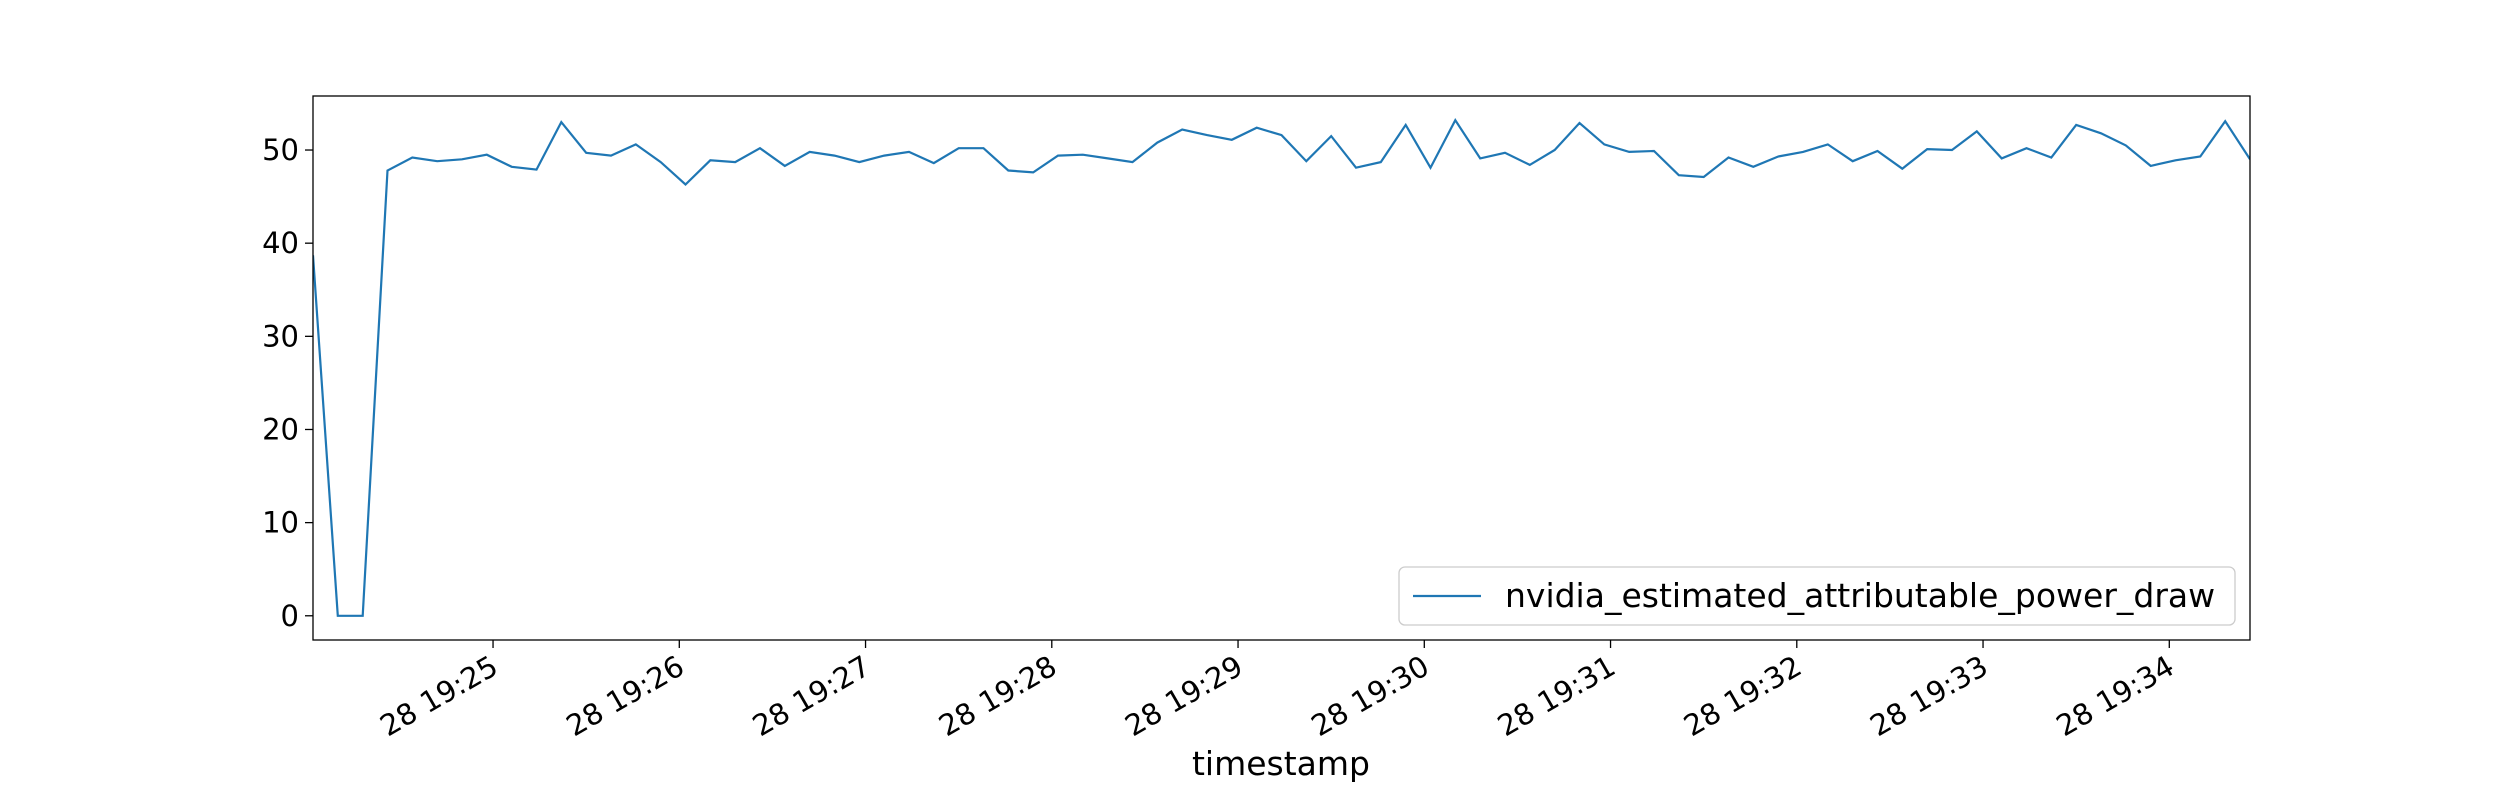  What do you see at coordinates (2114, 696) in the screenshot?
I see `x-tick-label: 28 19:34` at bounding box center [2114, 696].